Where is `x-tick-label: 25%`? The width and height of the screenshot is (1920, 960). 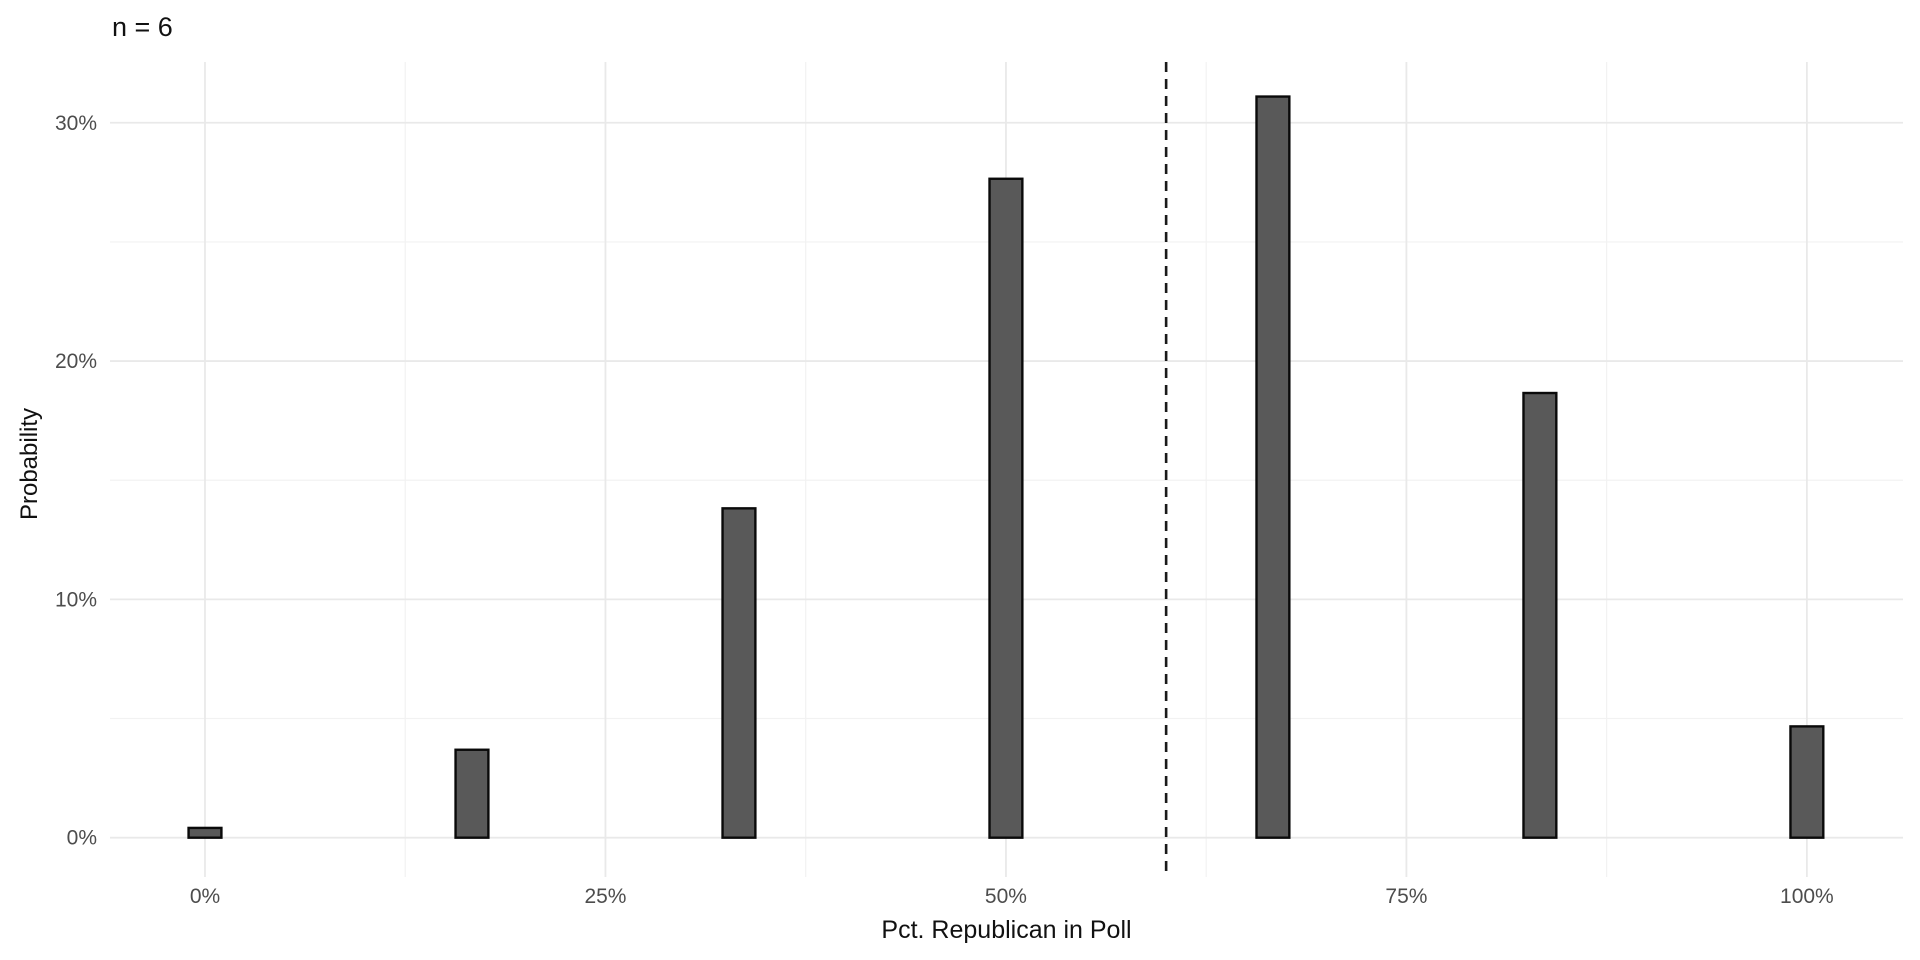 x-tick-label: 25% is located at coordinates (605, 896).